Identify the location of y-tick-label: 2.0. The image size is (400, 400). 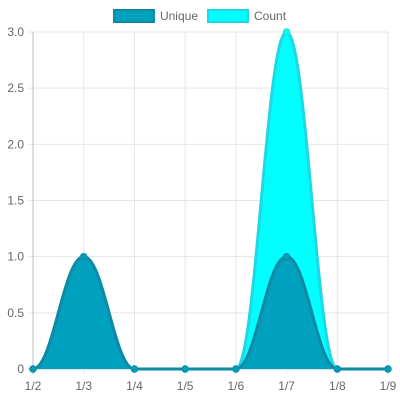
(15, 144).